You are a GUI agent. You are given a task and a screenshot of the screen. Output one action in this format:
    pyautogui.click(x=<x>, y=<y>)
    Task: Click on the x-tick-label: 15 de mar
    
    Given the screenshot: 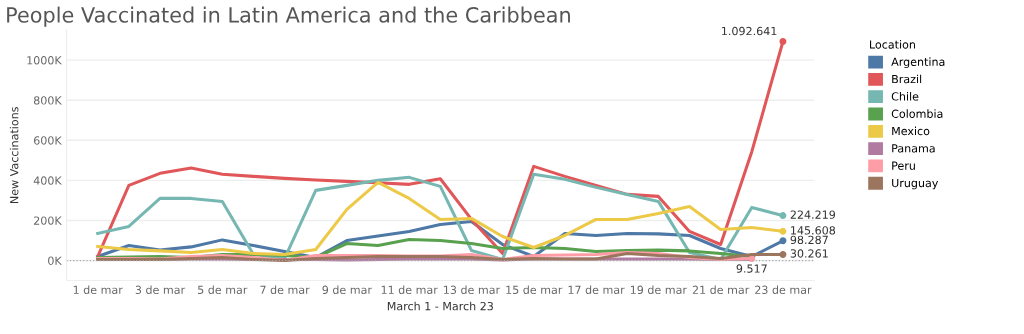 What is the action you would take?
    pyautogui.click(x=534, y=290)
    